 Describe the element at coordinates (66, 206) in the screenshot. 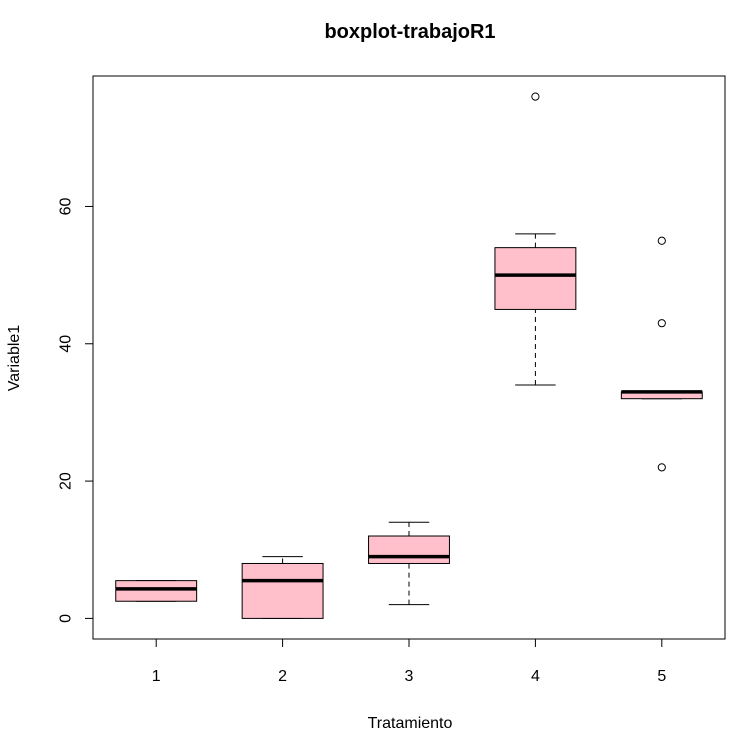

I see `y-tick-label: 60` at that location.